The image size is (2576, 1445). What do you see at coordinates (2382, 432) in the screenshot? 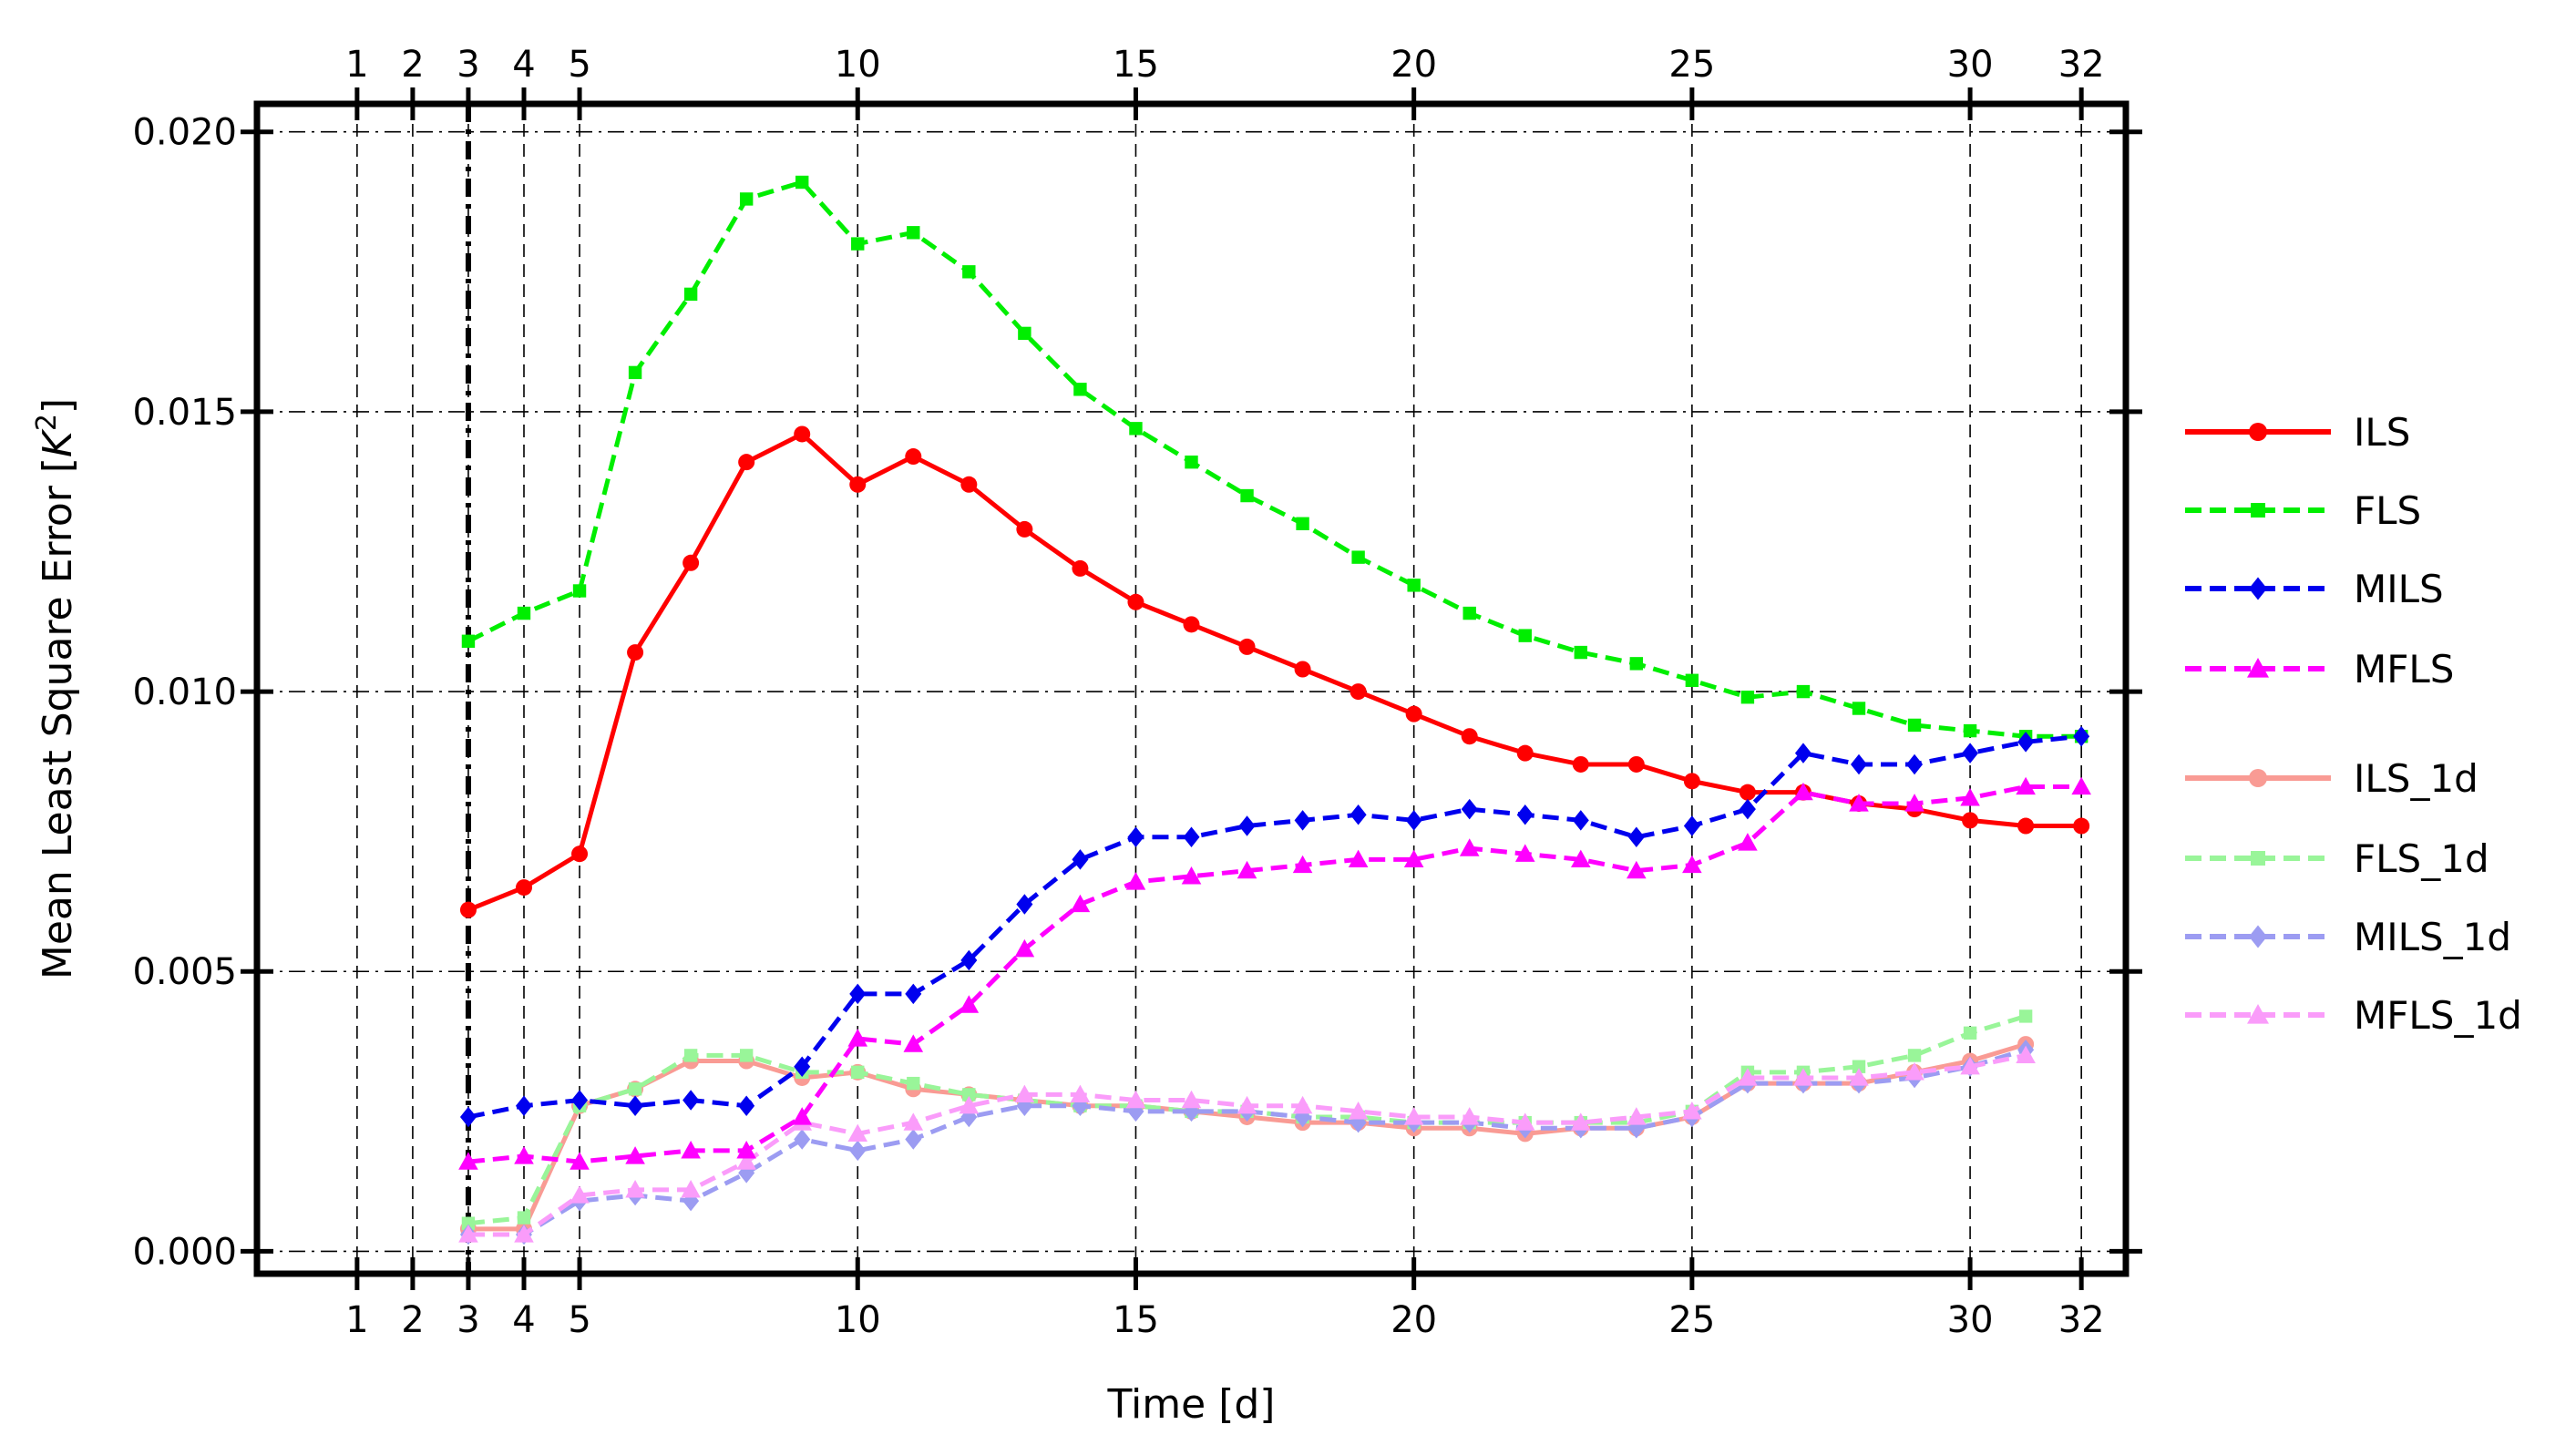
I see `legend-label: ILS` at bounding box center [2382, 432].